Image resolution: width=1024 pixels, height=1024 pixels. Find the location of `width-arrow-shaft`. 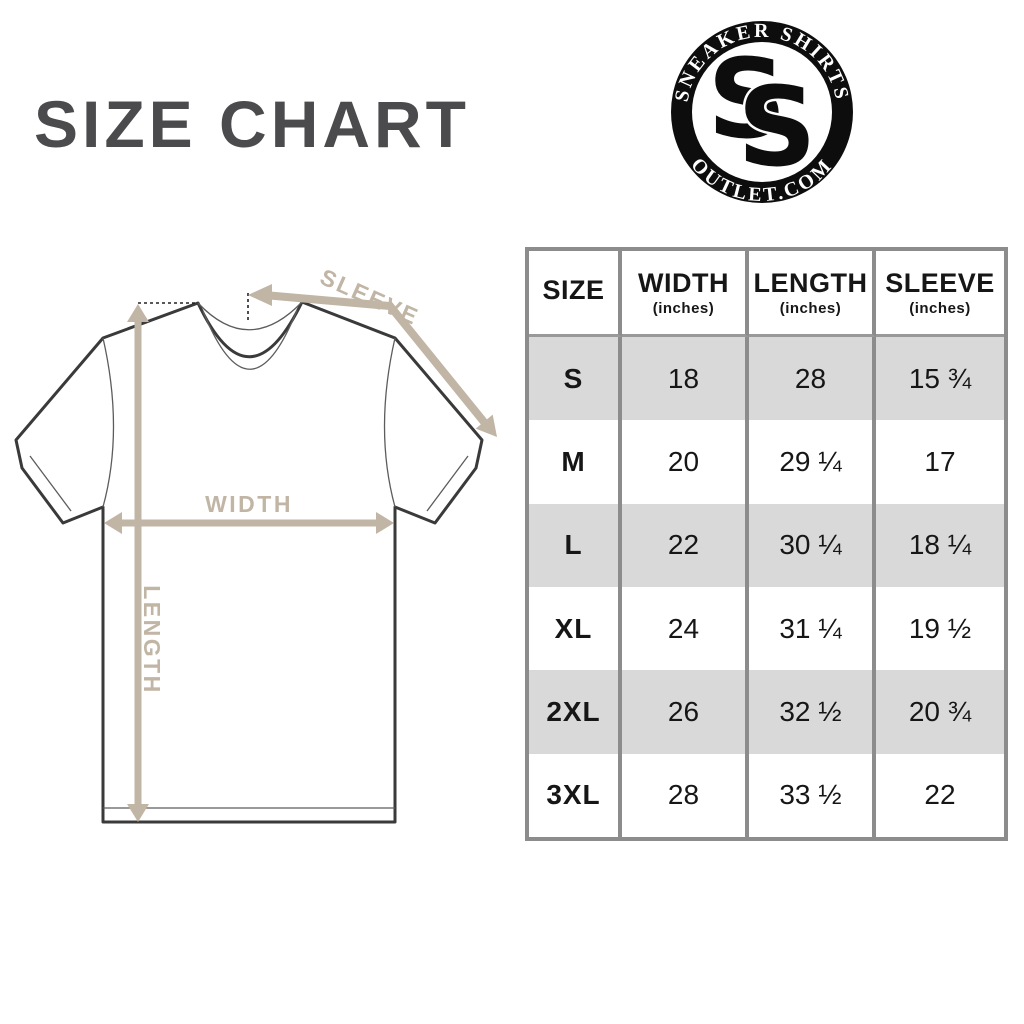

width-arrow-shaft is located at coordinates (249, 523).